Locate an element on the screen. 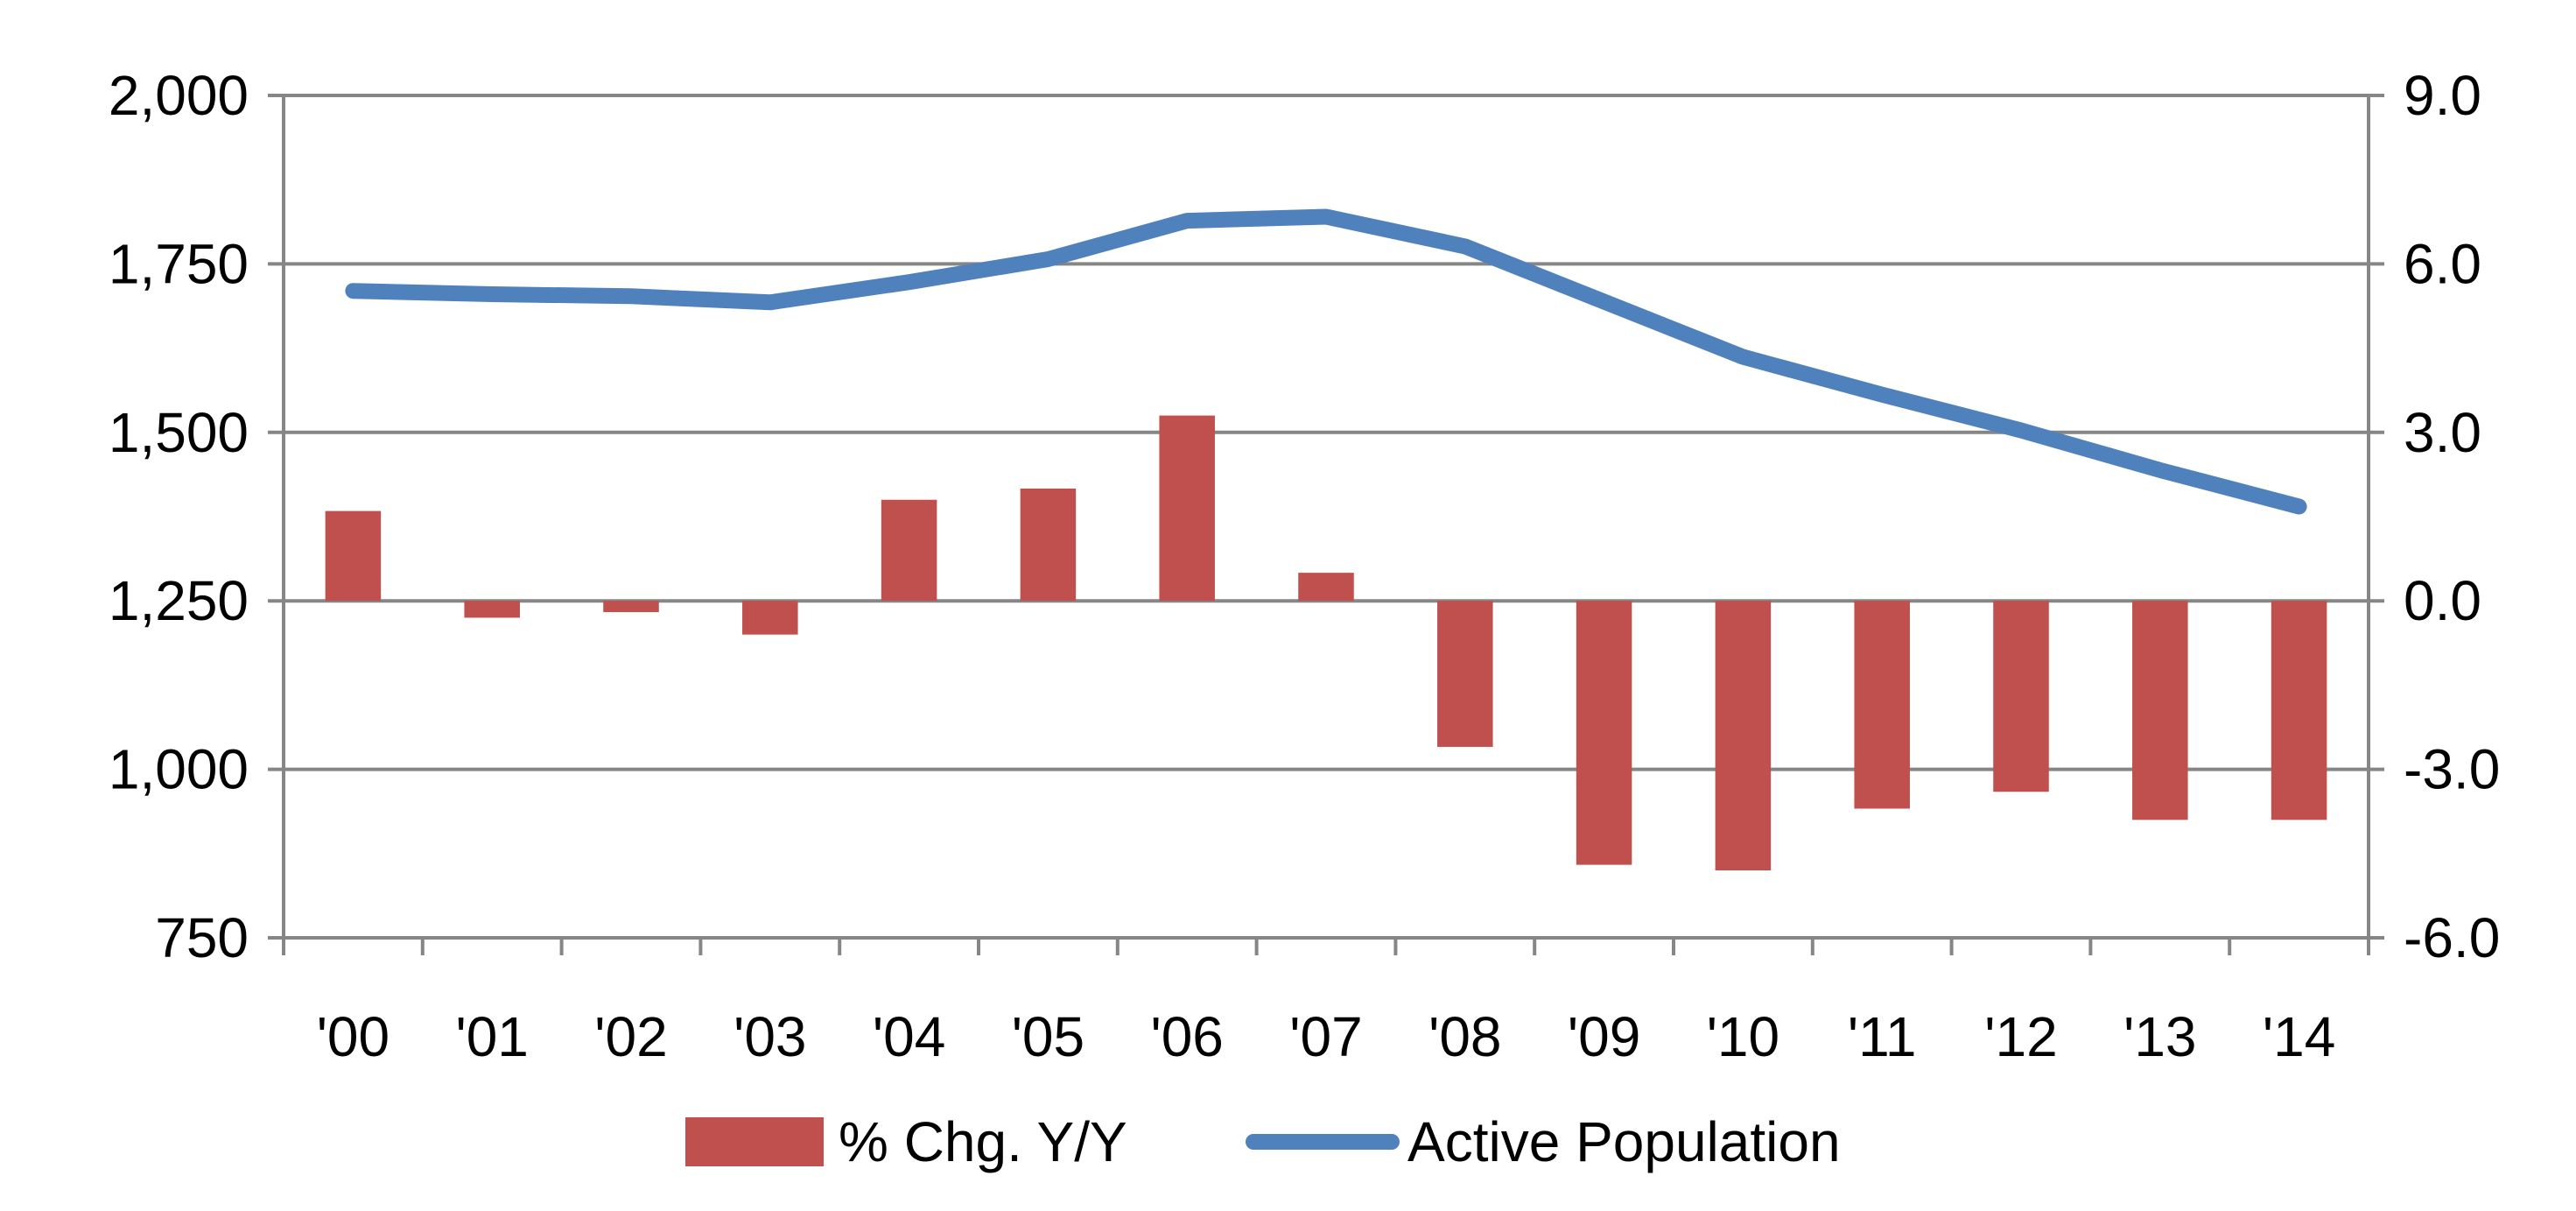 The height and width of the screenshot is (1211, 2576). x-tick-label: '03 is located at coordinates (769, 1036).